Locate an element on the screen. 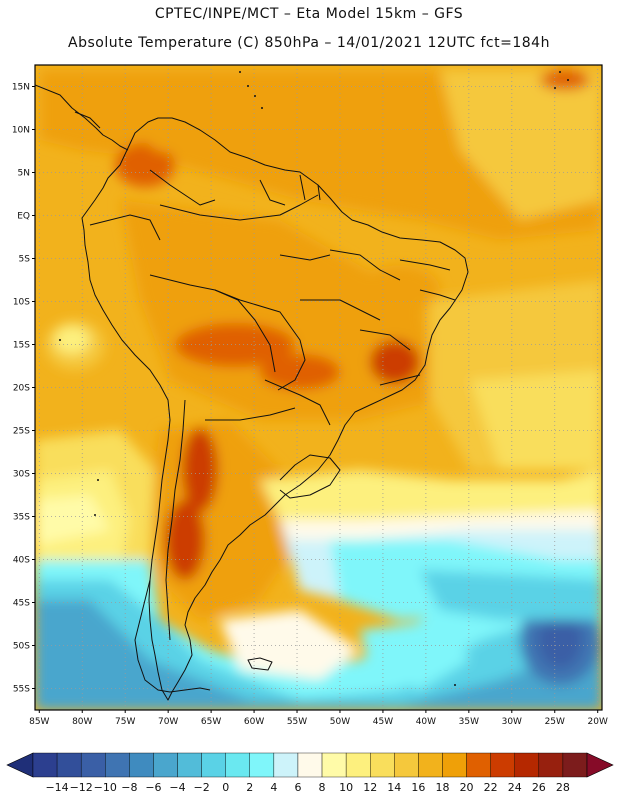  lat-label: 10S is located at coordinates (21, 303).